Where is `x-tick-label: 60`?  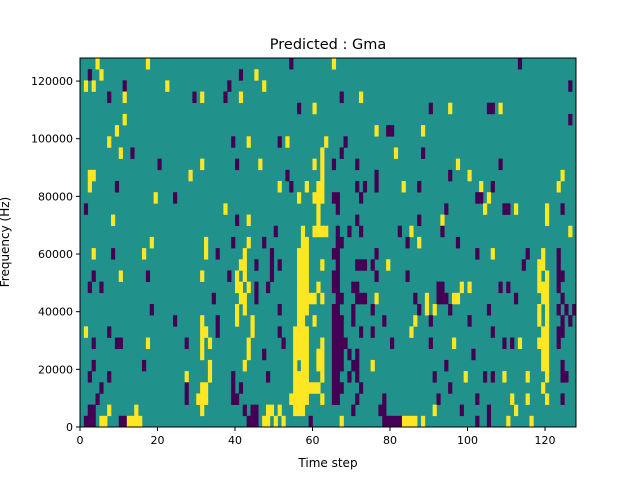
x-tick-label: 60 is located at coordinates (313, 440).